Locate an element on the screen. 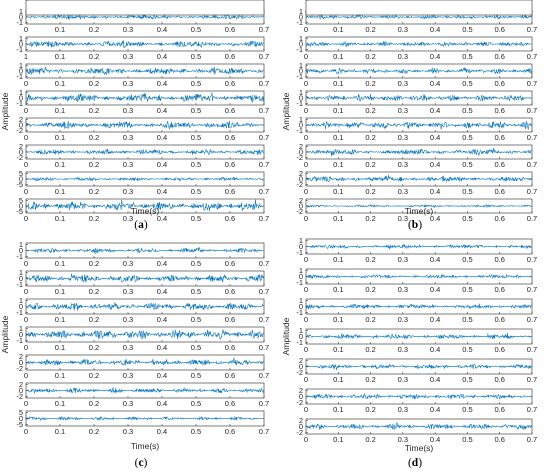  panel-label: (b) is located at coordinates (415, 225).